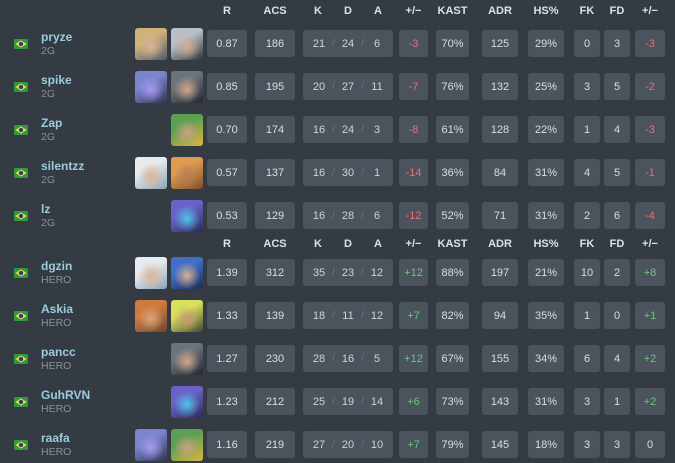  I want to click on player-name-link: Zap, so click(52, 122).